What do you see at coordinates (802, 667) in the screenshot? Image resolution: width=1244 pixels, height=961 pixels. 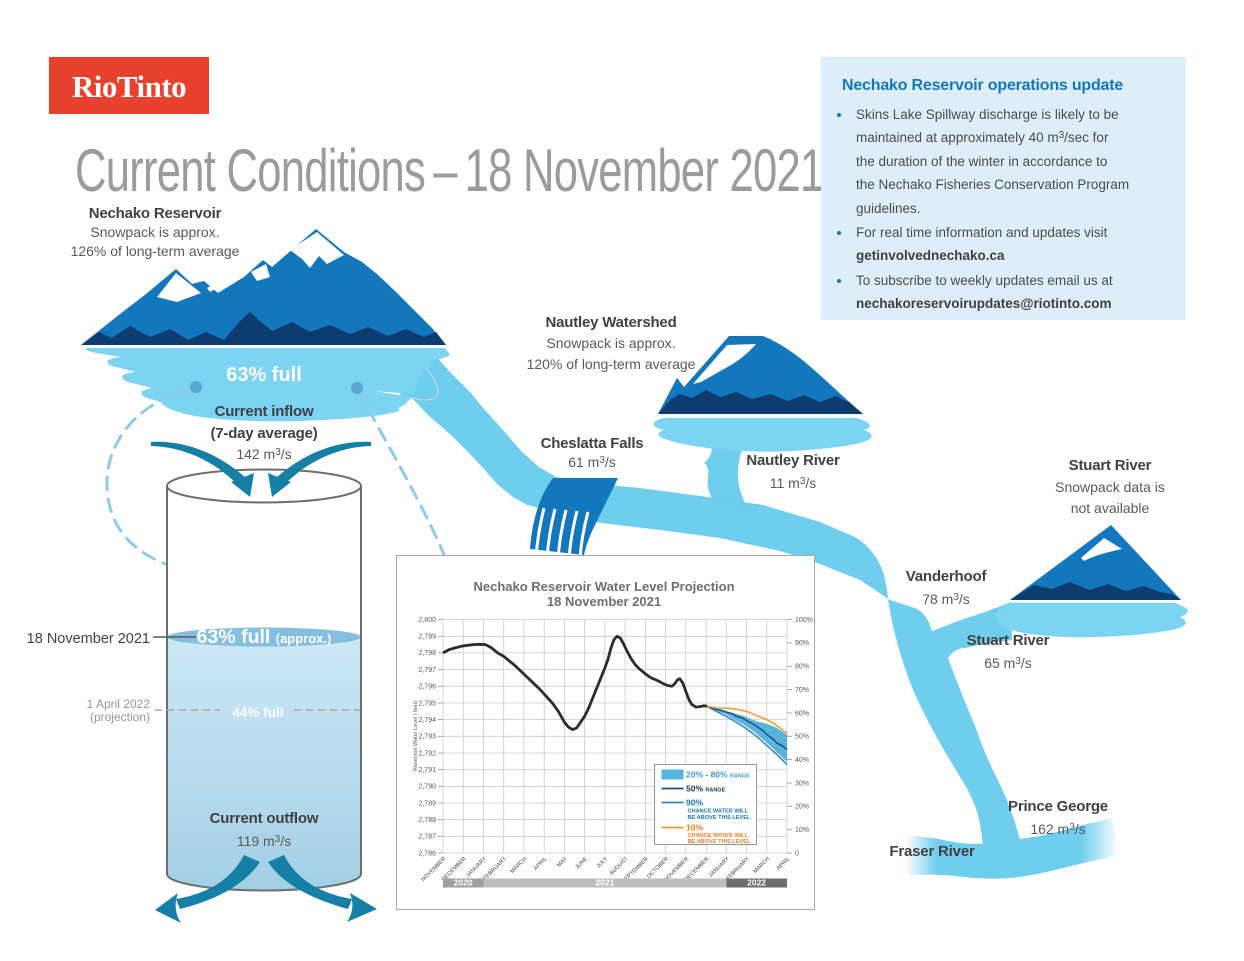 I see `svg-text: 80%` at bounding box center [802, 667].